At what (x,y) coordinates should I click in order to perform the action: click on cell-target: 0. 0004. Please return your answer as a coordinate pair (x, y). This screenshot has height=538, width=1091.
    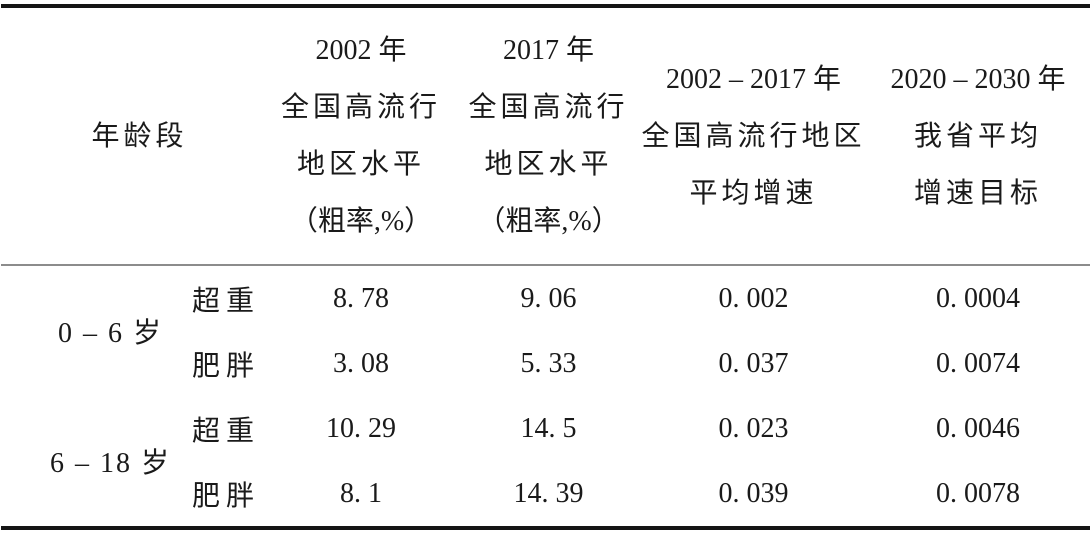
    Looking at the image, I should click on (978, 298).